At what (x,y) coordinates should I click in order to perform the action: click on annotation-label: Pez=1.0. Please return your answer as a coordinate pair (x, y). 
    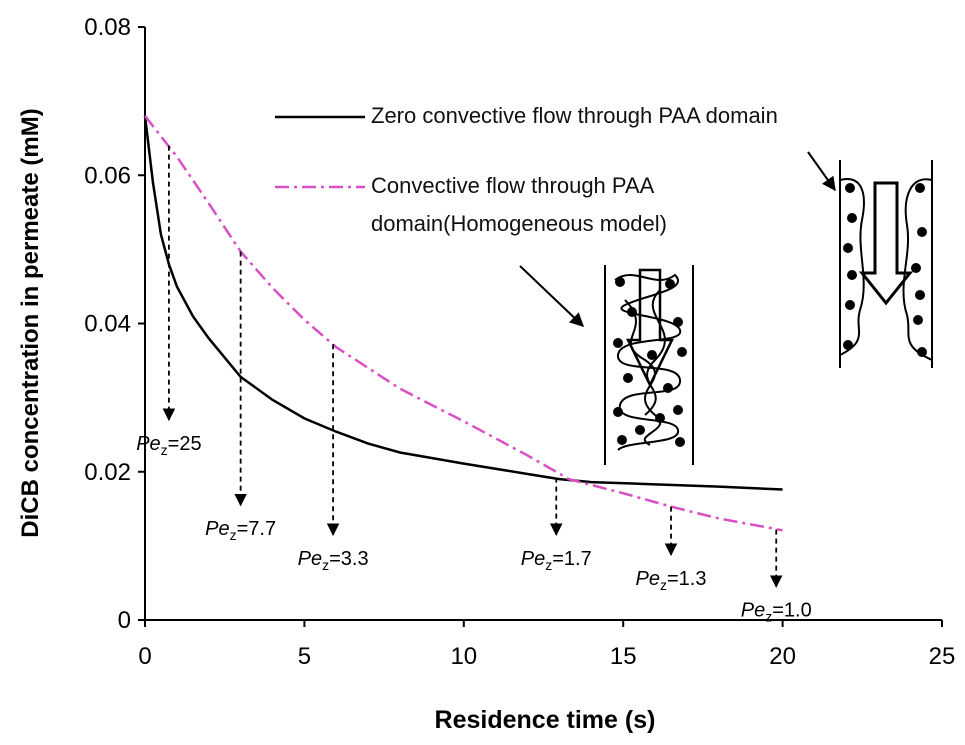
    Looking at the image, I should click on (776, 612).